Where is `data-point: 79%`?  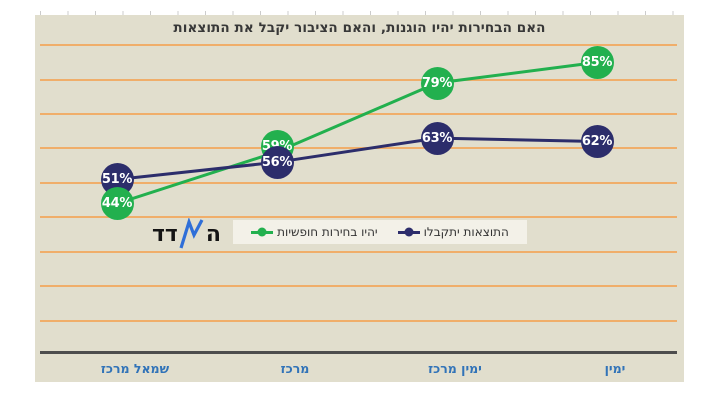
data-point: 79% is located at coordinates (437, 83).